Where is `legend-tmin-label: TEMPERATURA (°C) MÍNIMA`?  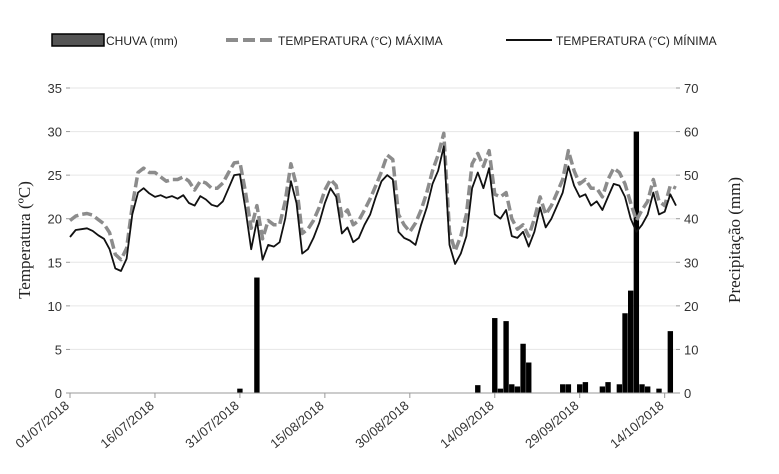
legend-tmin-label: TEMPERATURA (°C) MÍNIMA is located at coordinates (636, 40).